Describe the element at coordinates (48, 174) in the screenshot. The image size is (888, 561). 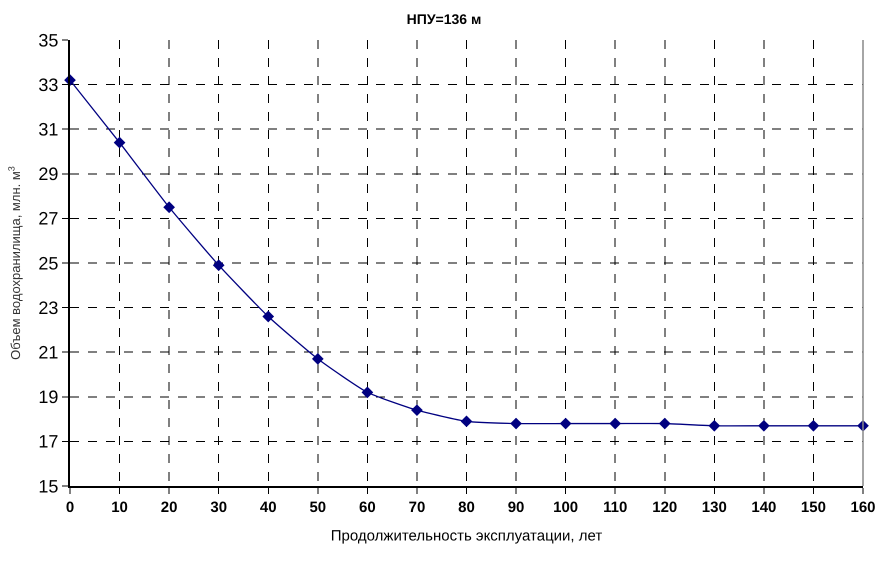
I see `y-tick-label: 29` at that location.